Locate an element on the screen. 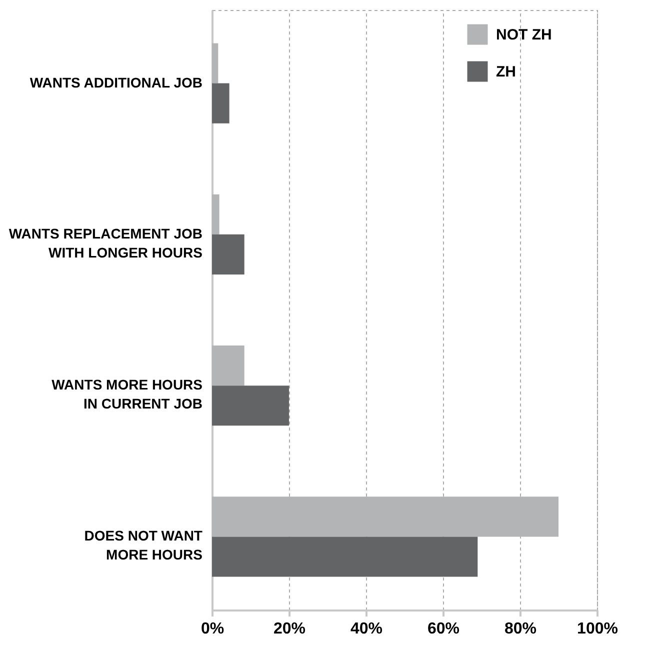 This screenshot has width=665, height=653. x-tick-label: 80% is located at coordinates (520, 629).